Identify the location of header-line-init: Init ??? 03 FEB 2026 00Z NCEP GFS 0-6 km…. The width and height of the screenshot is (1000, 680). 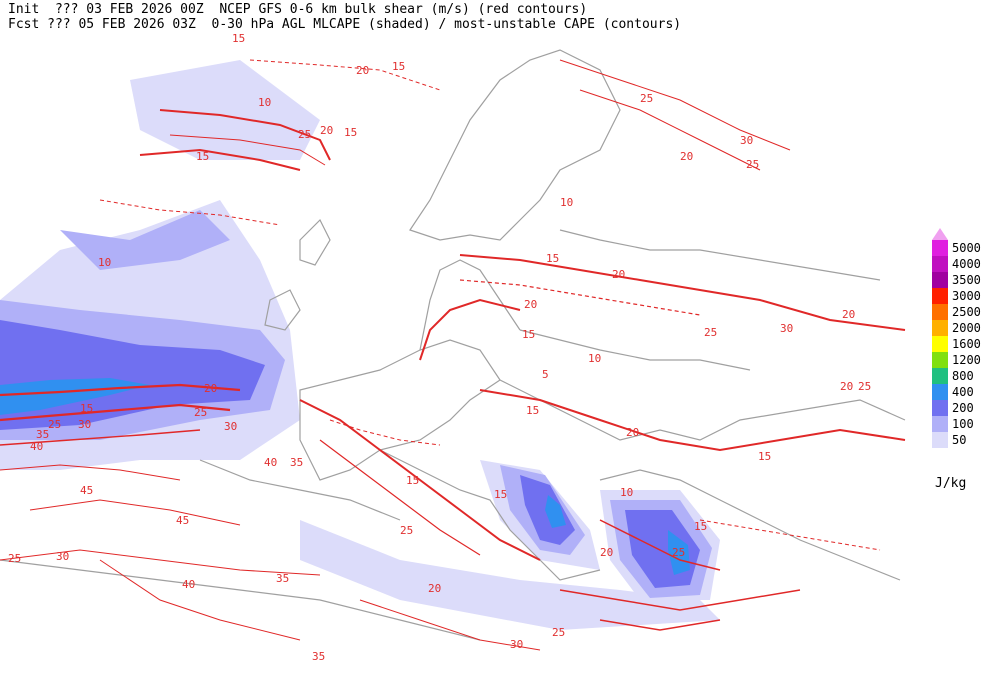
(298, 9).